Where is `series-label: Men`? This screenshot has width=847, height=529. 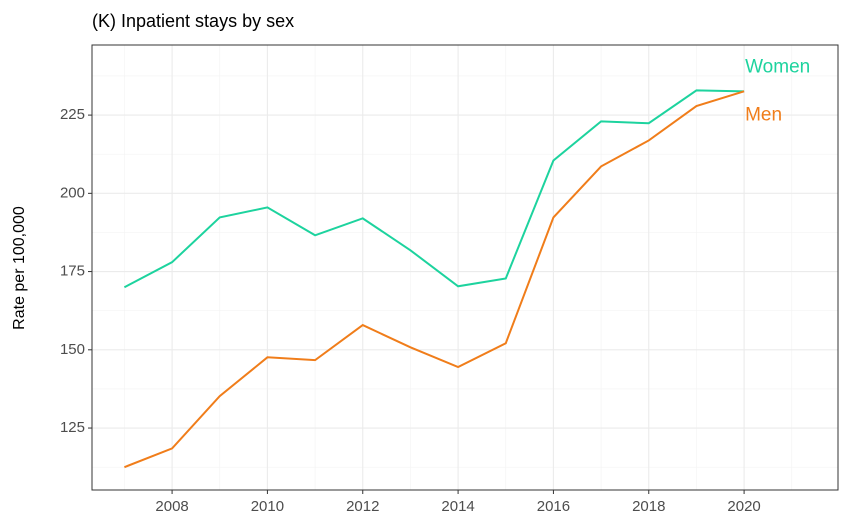
series-label: Men is located at coordinates (763, 114).